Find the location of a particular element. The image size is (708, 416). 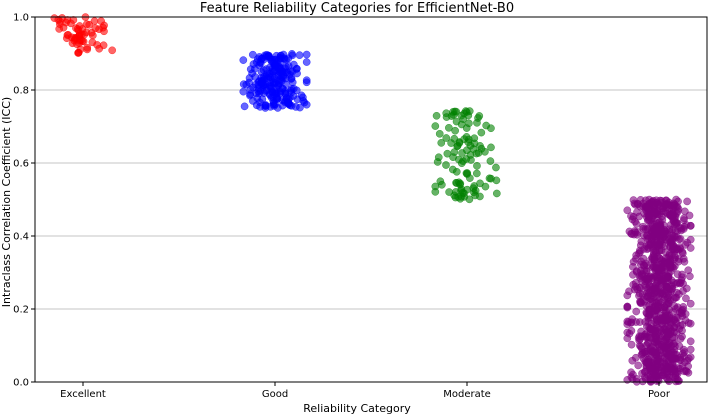

series-moderate is located at coordinates (466, 155).